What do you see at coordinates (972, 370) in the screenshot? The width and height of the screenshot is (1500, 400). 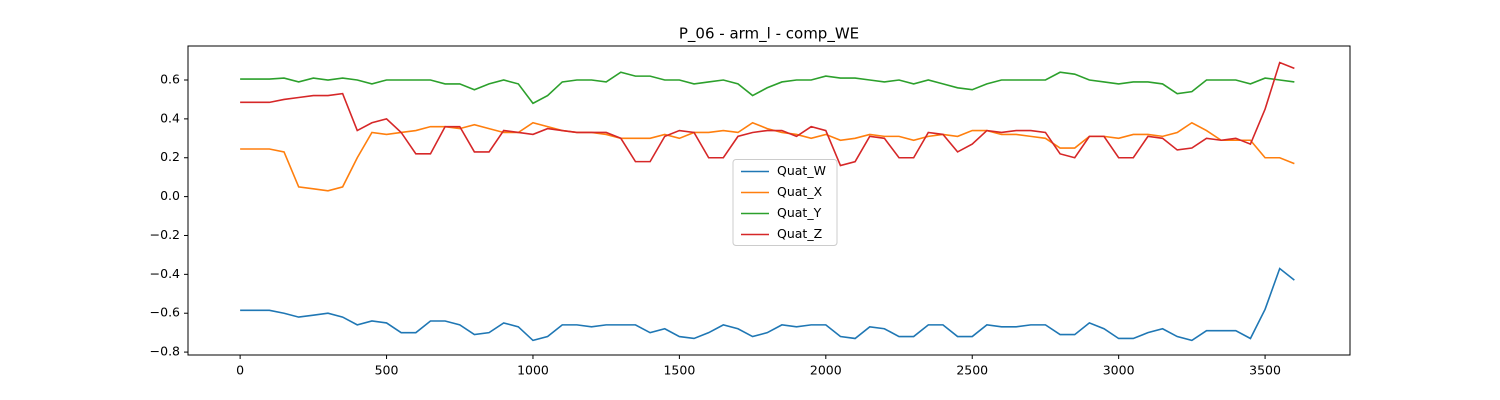 I see `x-tick-label: 2500` at bounding box center [972, 370].